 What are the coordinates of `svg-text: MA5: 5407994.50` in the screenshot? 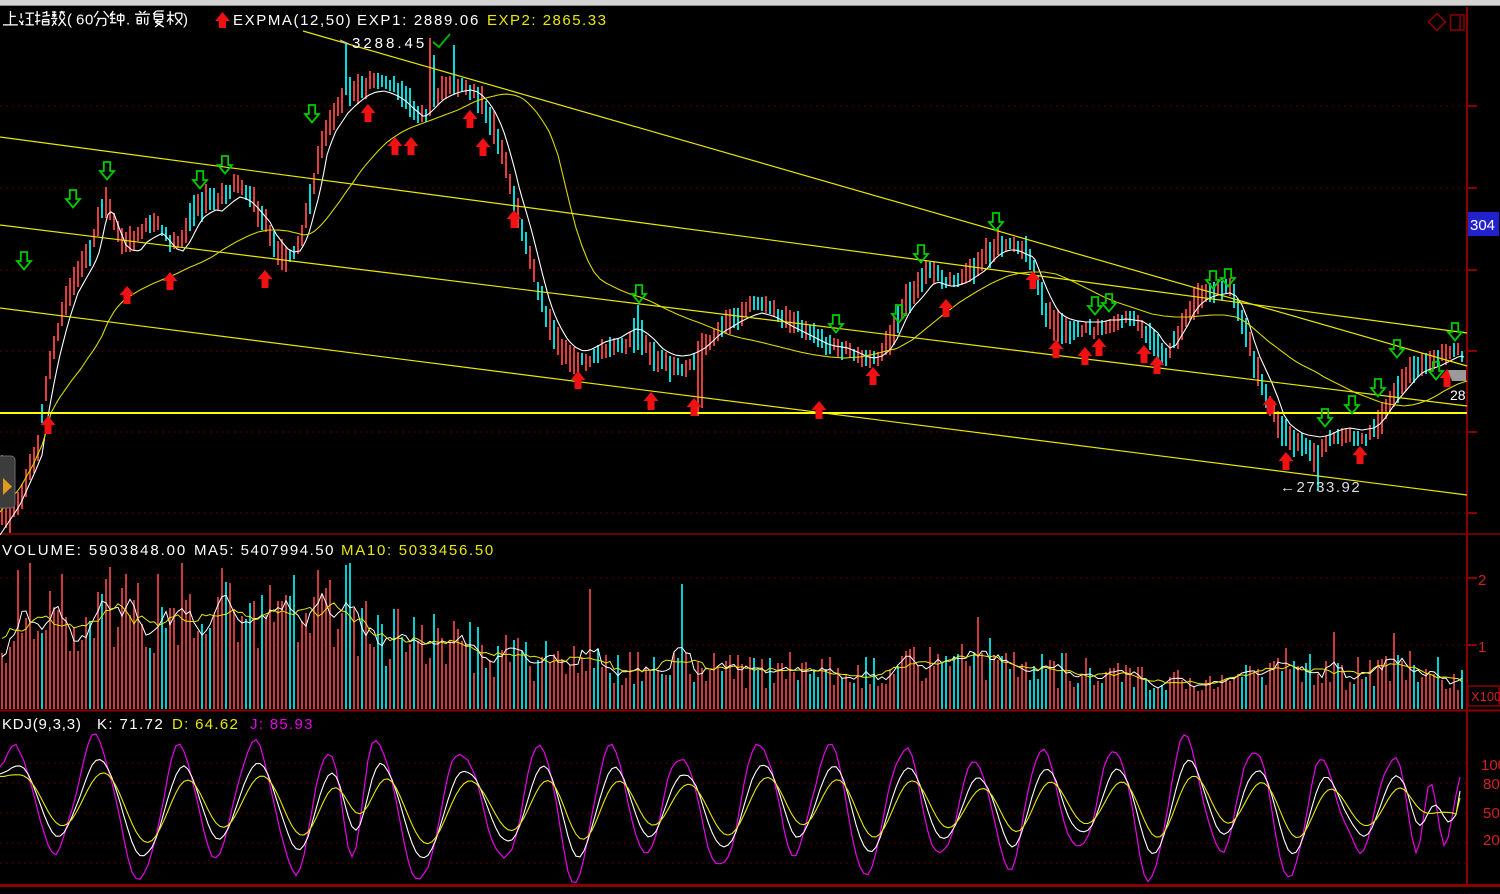 It's located at (264, 550).